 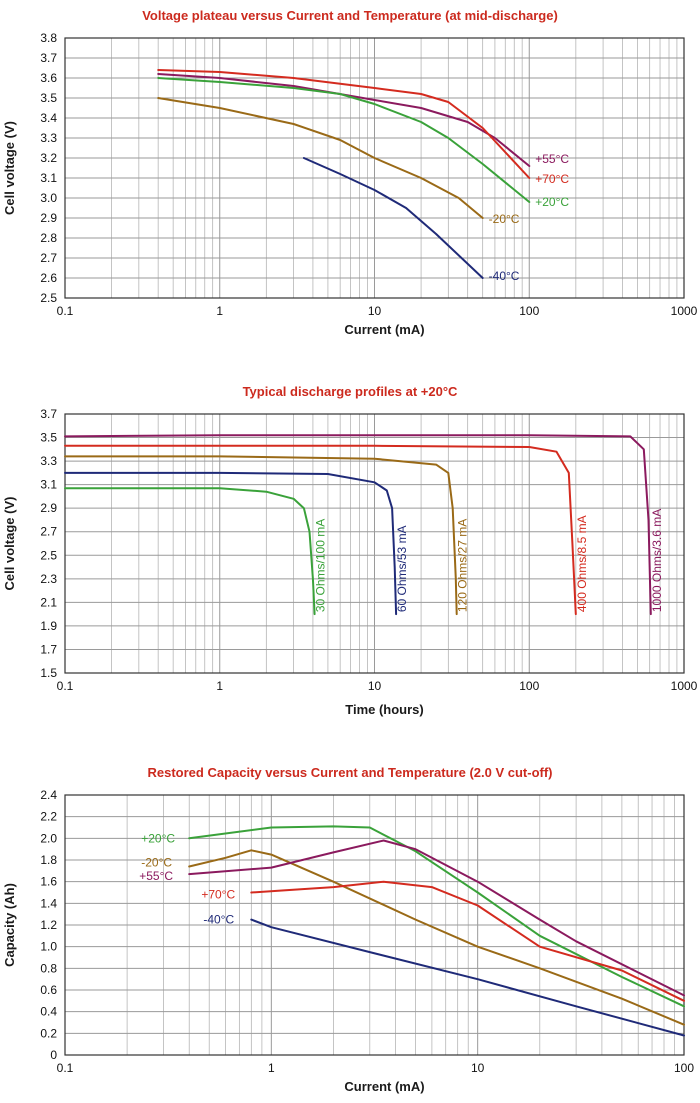 What do you see at coordinates (48, 78) in the screenshot?
I see `y-tick-label: 3.6` at bounding box center [48, 78].